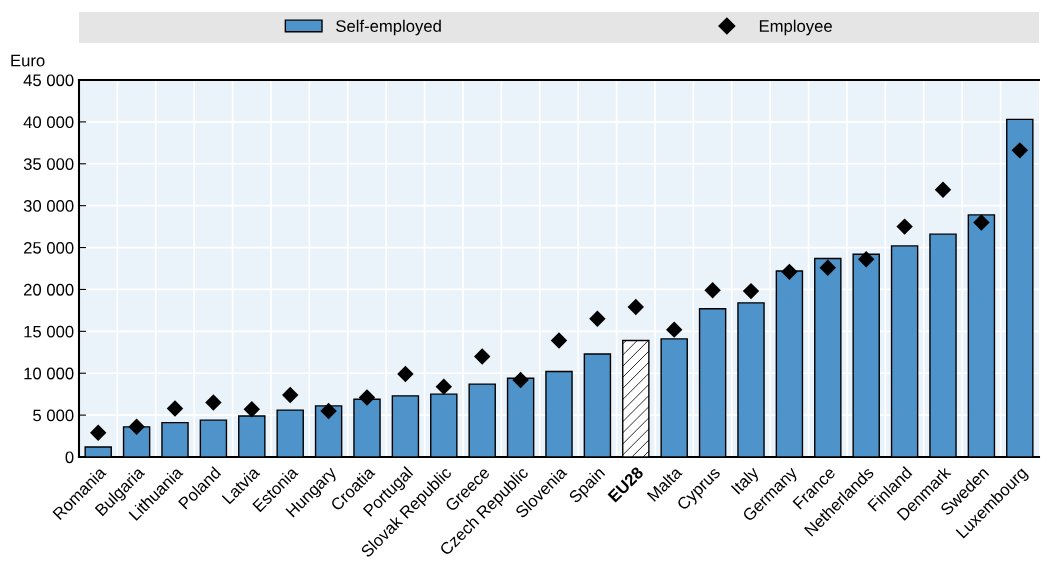 The height and width of the screenshot is (562, 1041). What do you see at coordinates (53, 415) in the screenshot?
I see `y-tick-label: 5 000` at bounding box center [53, 415].